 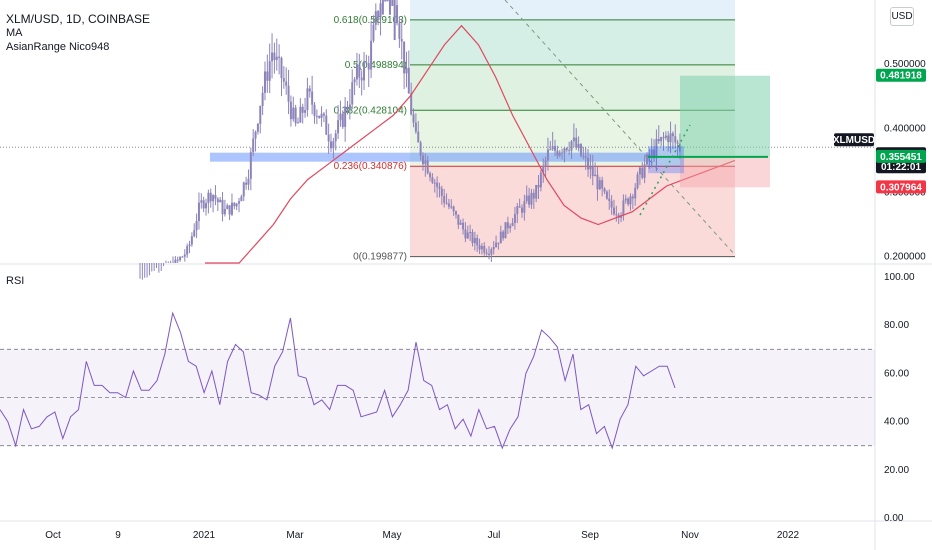 What do you see at coordinates (902, 16) in the screenshot?
I see `currency-button: USD` at bounding box center [902, 16].